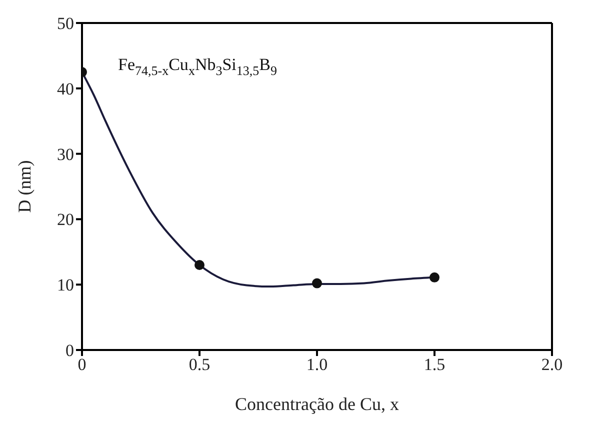 The image size is (591, 428). Describe the element at coordinates (435, 364) in the screenshot. I see `x-tick-label: 1.5` at that location.